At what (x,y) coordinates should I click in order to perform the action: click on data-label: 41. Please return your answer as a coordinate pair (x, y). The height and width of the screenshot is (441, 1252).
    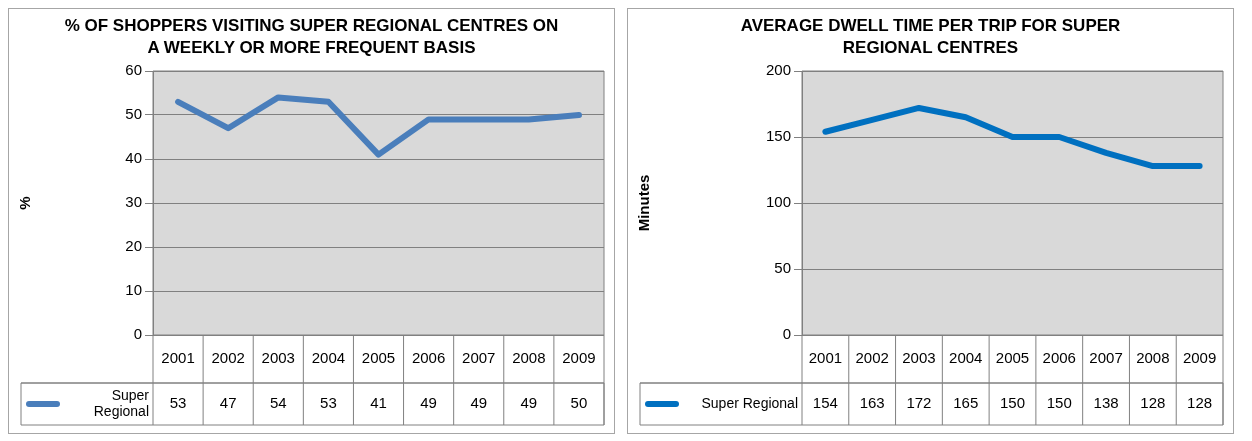
    Looking at the image, I should click on (378, 403).